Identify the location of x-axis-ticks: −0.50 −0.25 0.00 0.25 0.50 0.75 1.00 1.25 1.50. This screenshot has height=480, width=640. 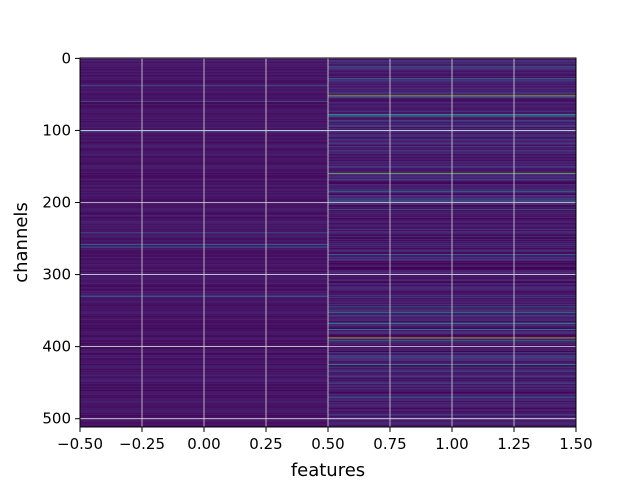
(325, 440).